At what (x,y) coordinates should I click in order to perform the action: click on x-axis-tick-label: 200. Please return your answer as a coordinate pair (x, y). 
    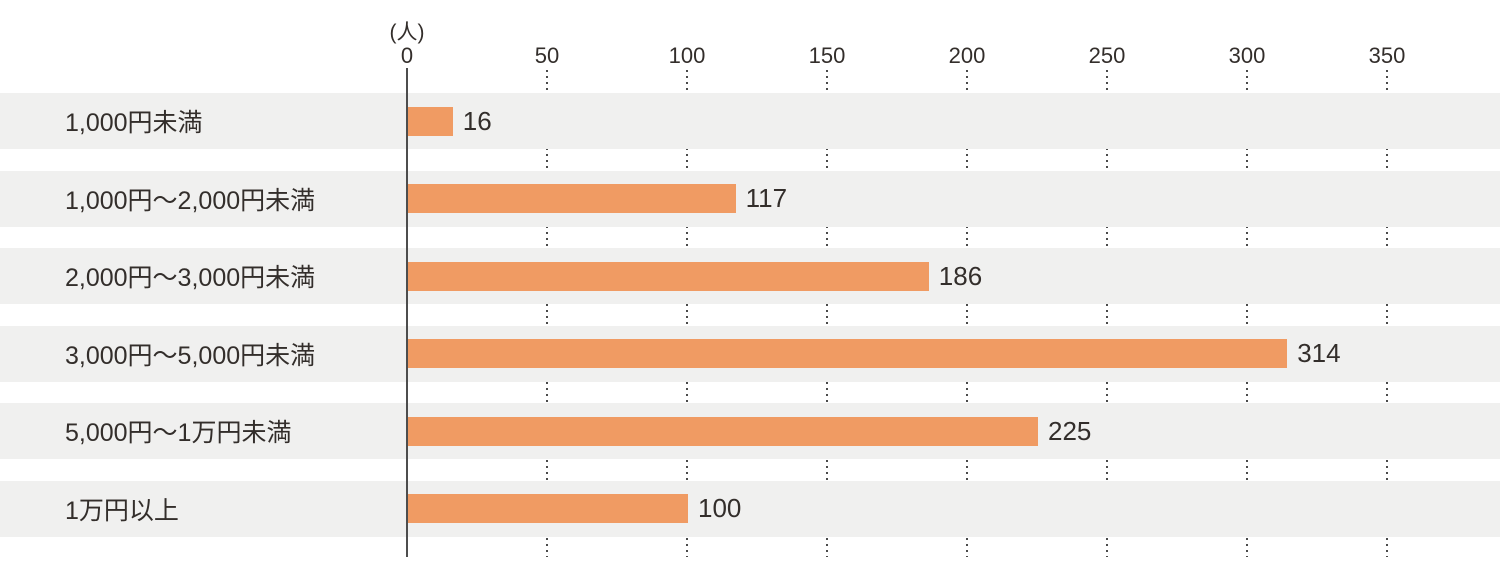
    Looking at the image, I should click on (967, 55).